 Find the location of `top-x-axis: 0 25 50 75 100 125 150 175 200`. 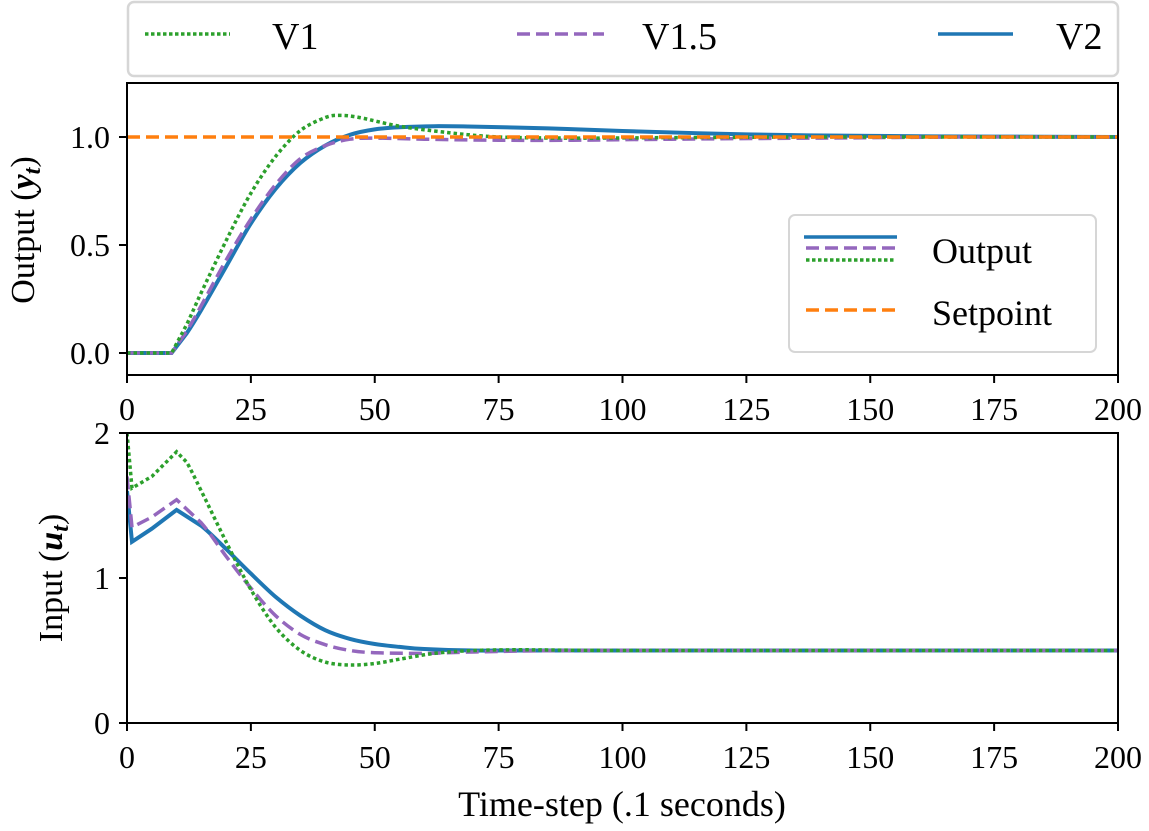

top-x-axis: 0 25 50 75 100 125 150 175 200 is located at coordinates (630, 401).